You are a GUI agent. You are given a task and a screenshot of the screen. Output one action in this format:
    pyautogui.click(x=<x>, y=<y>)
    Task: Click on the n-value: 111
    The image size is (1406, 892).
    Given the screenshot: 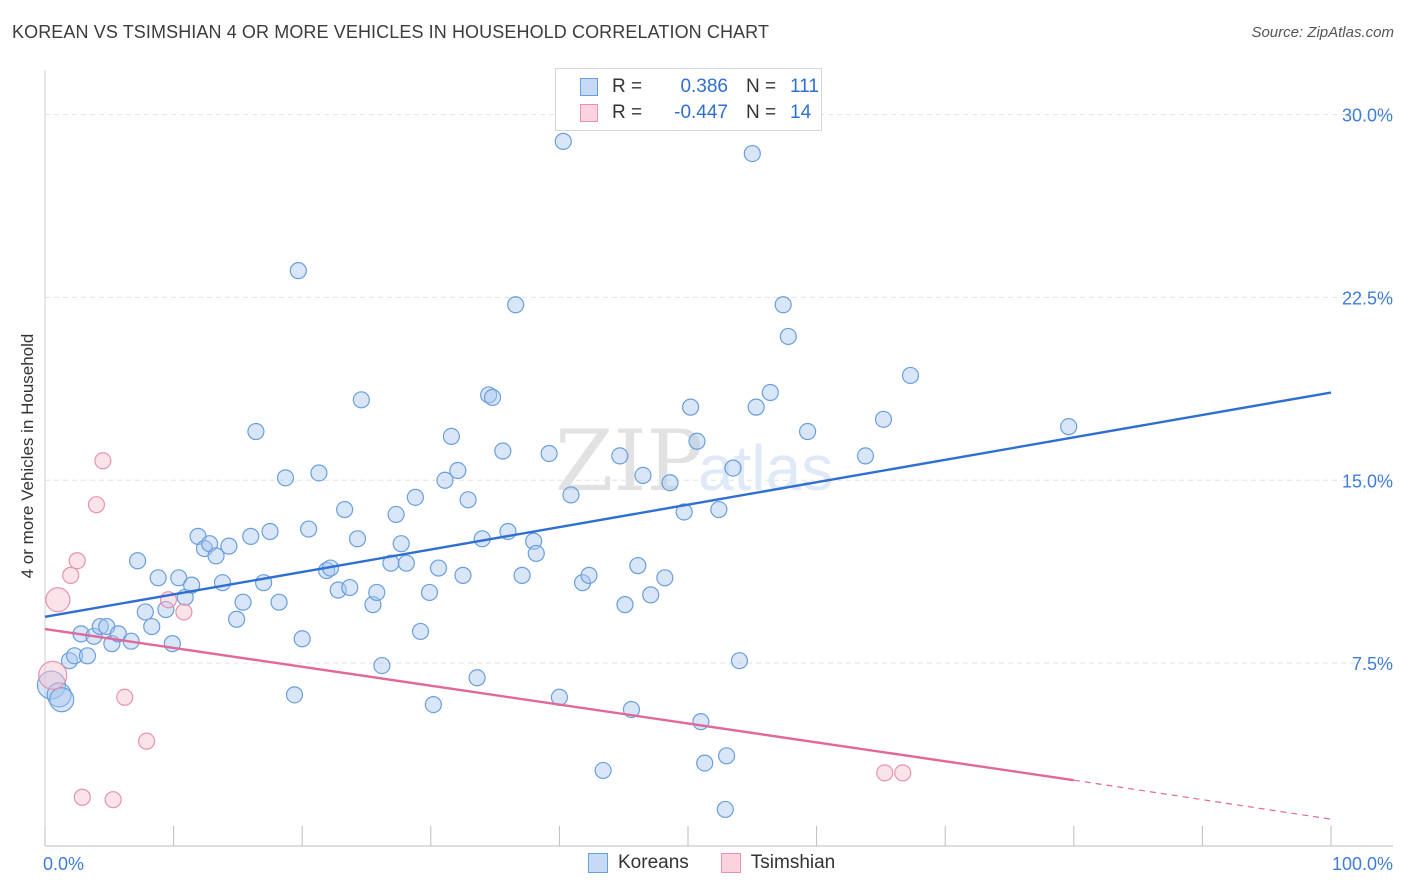 What is the action you would take?
    pyautogui.click(x=804, y=86)
    